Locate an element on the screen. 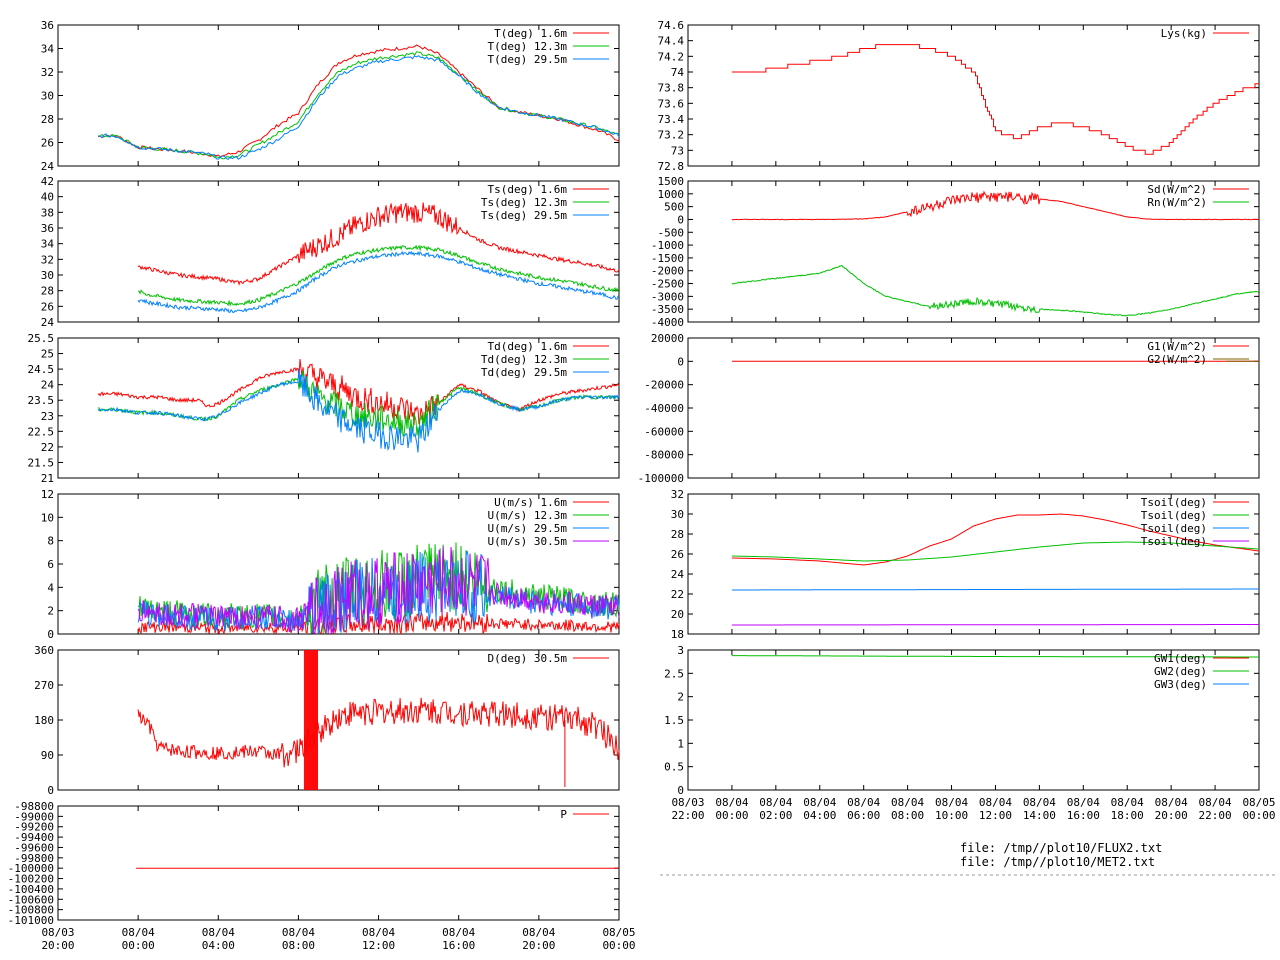  y-tick-label: -20000 is located at coordinates (664, 385).